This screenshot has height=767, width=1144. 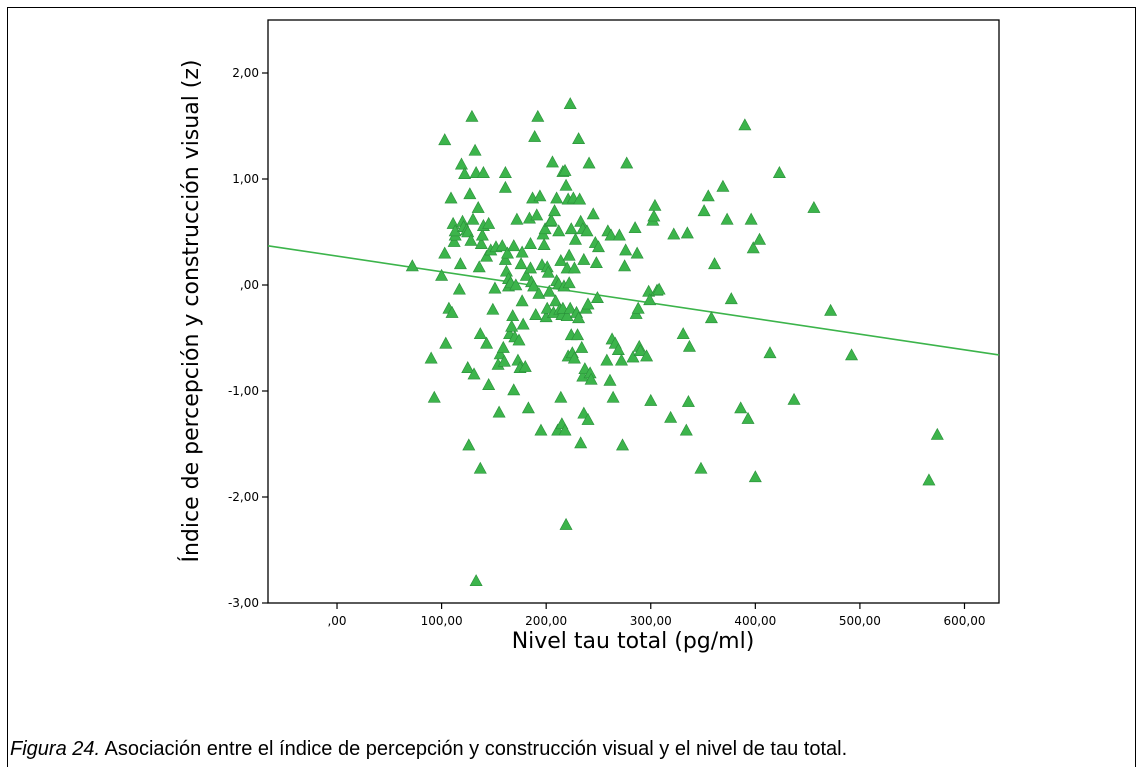 I want to click on y-tick-label: 2,00, so click(x=245, y=73).